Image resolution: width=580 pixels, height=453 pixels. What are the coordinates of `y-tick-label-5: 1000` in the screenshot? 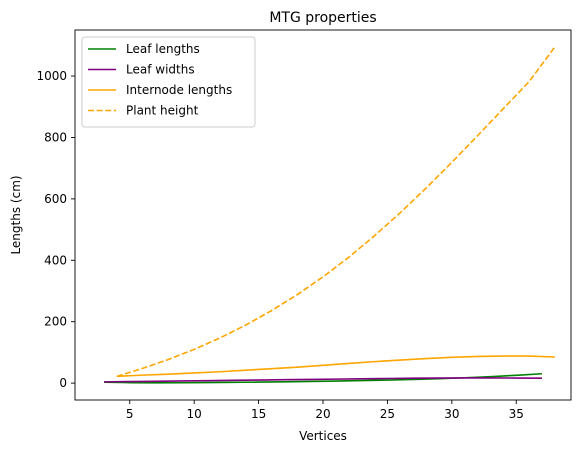 It's located at (51, 76).